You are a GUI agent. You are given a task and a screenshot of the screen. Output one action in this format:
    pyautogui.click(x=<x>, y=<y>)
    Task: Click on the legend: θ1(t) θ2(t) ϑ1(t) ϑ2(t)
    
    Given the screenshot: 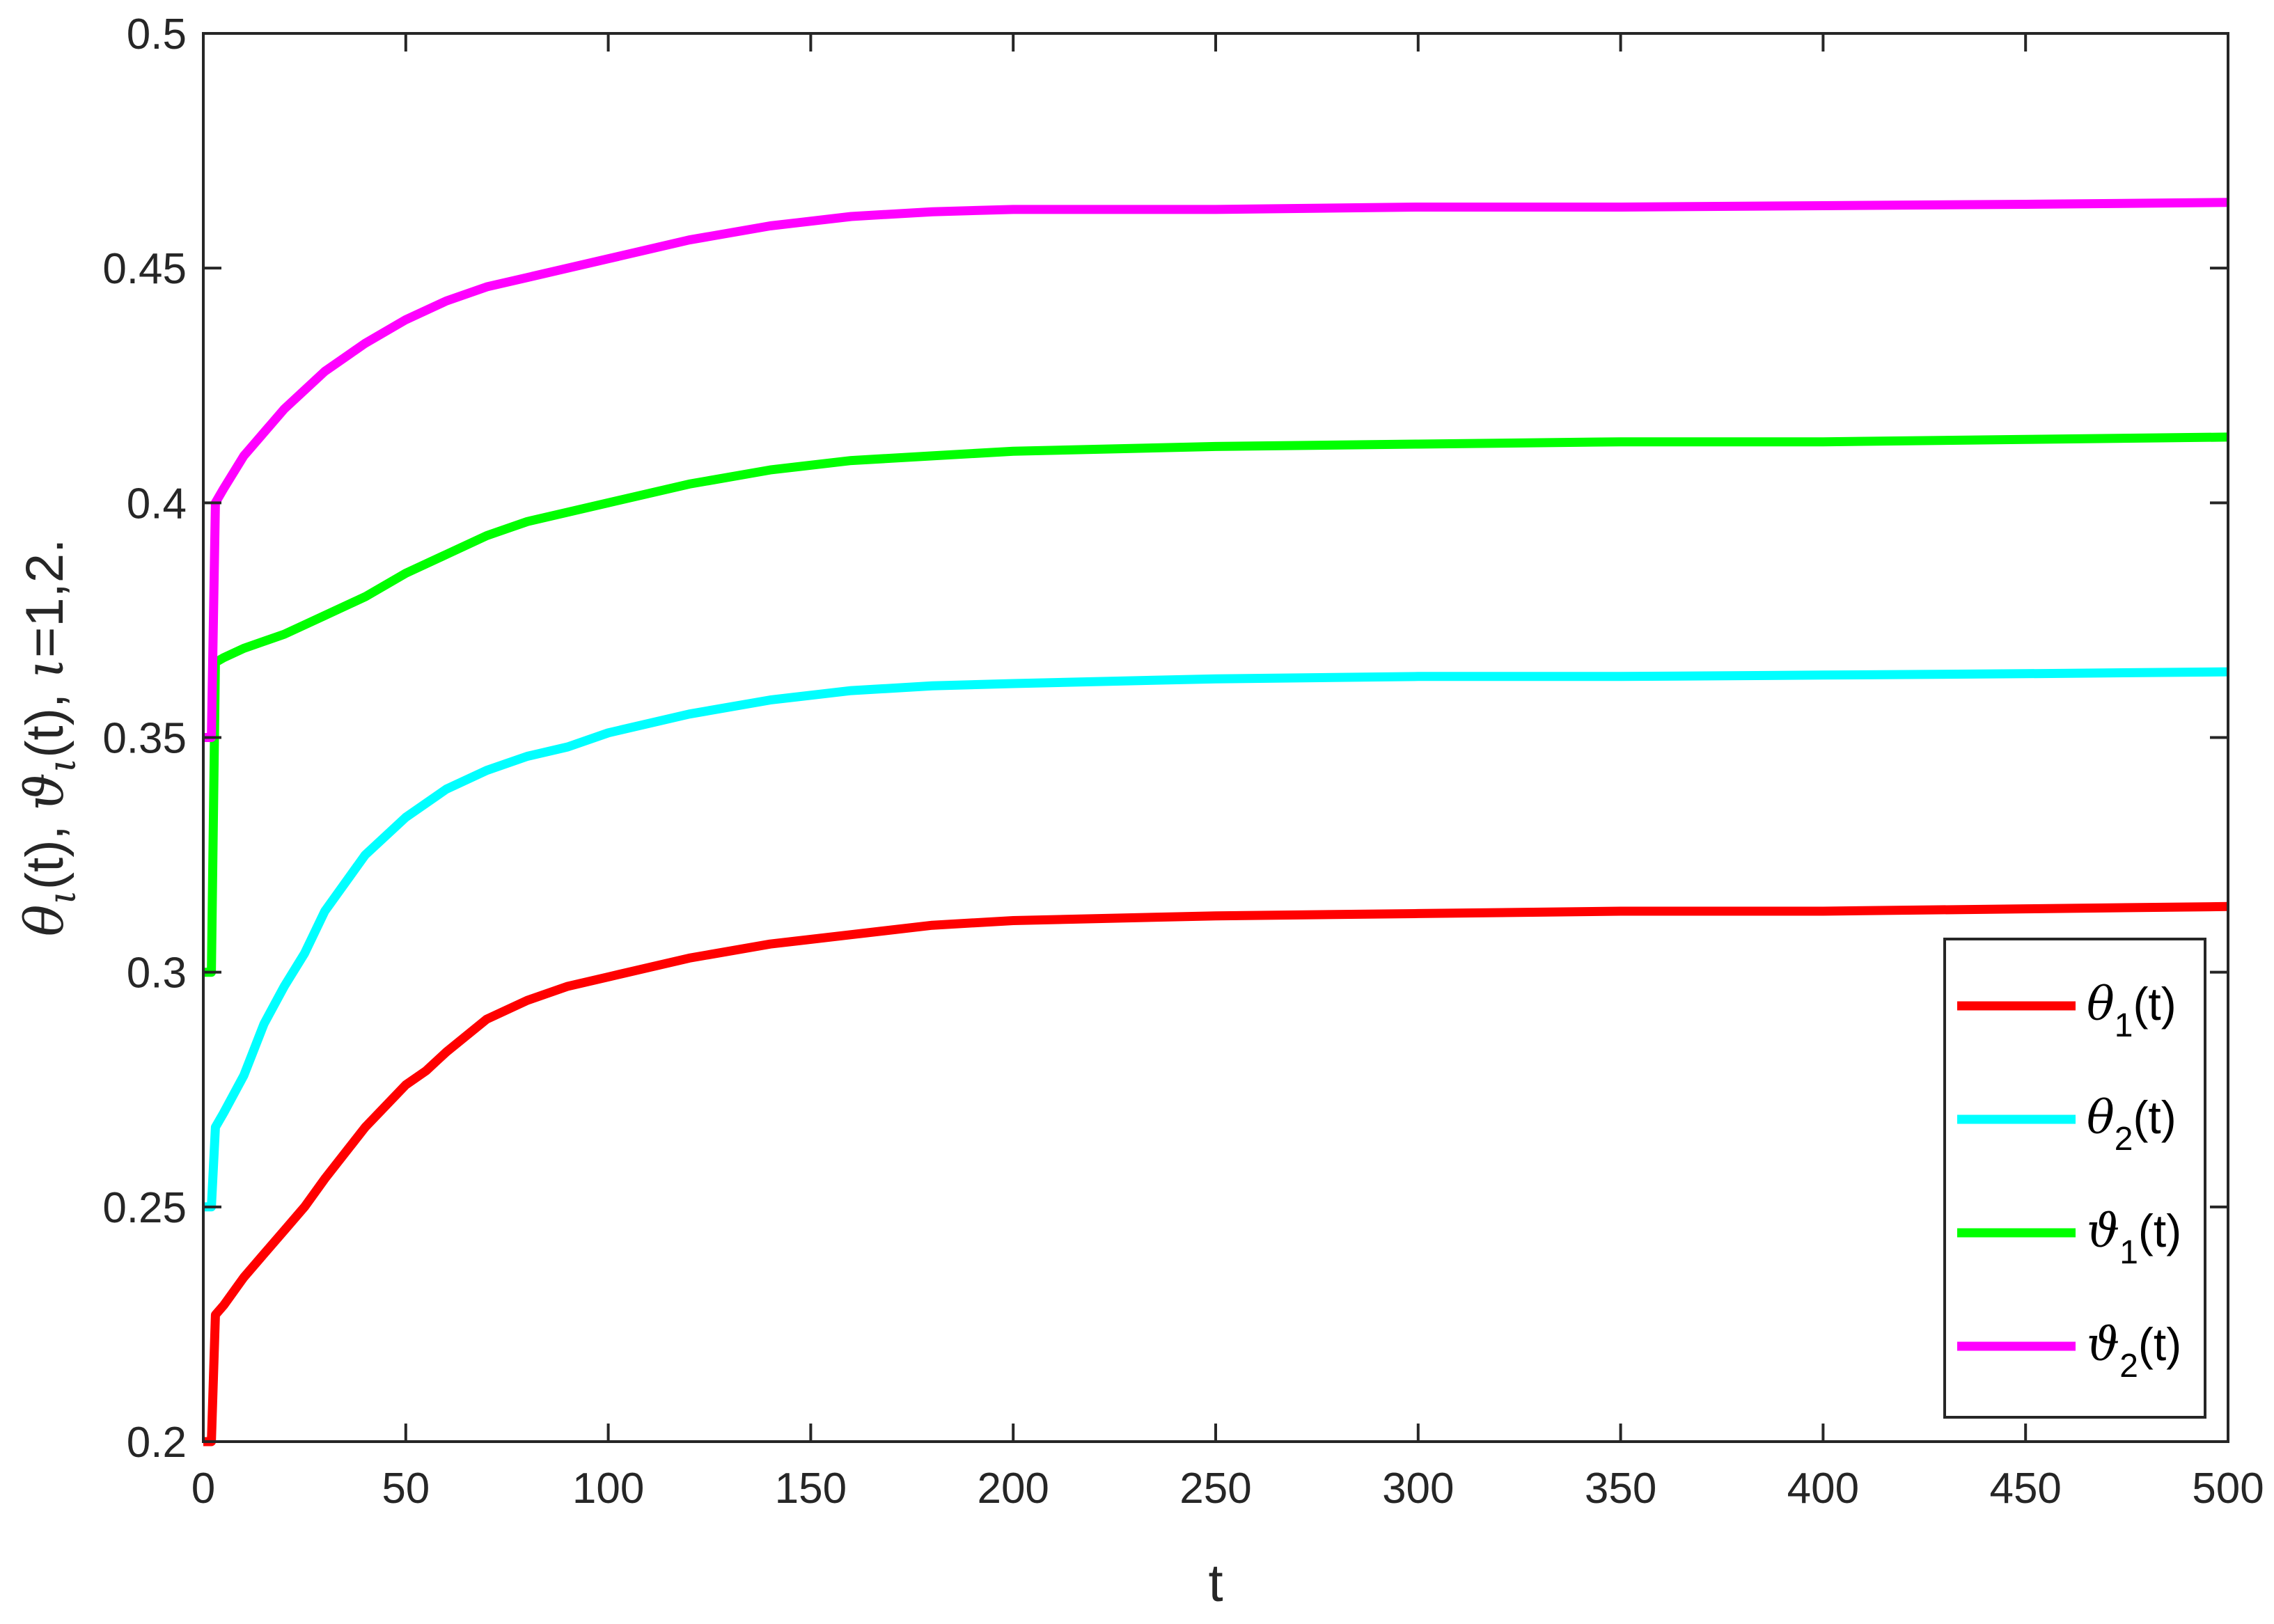 What is the action you would take?
    pyautogui.click(x=2074, y=1178)
    